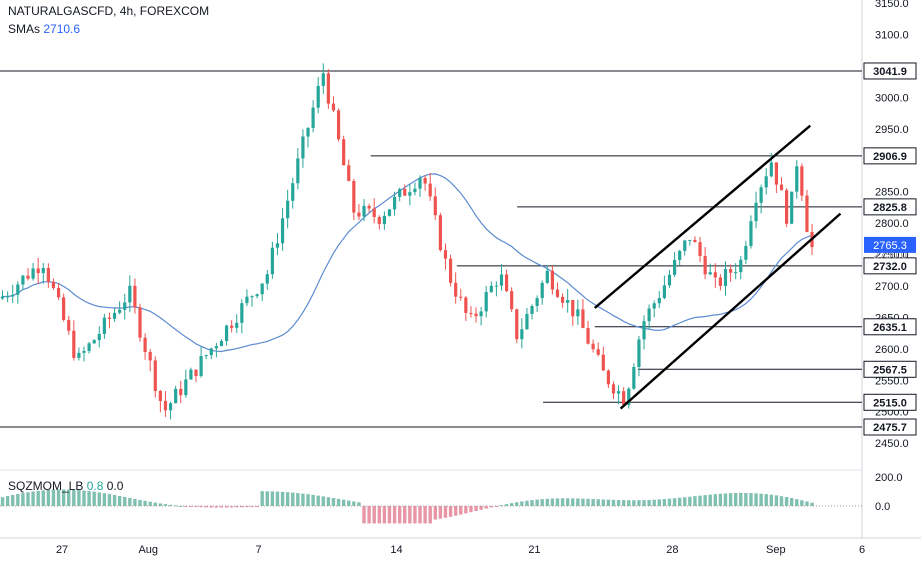  I want to click on y-tick-label: 3100.0, so click(892, 35).